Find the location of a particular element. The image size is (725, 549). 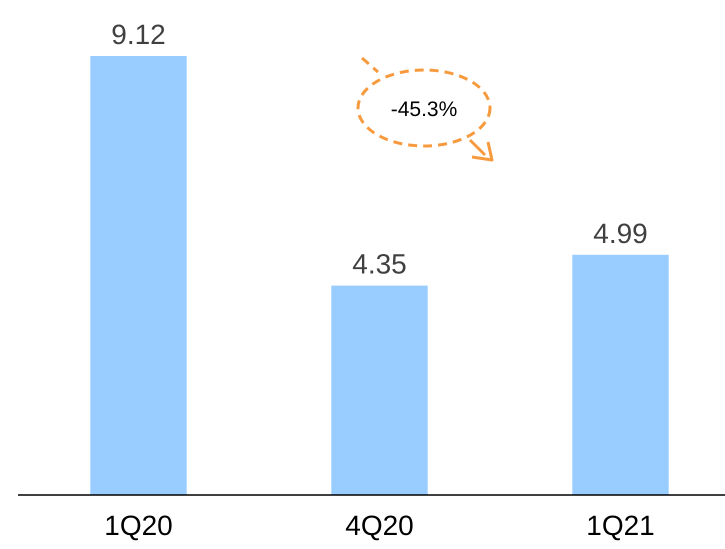

data-label: 9.12 is located at coordinates (138, 34).